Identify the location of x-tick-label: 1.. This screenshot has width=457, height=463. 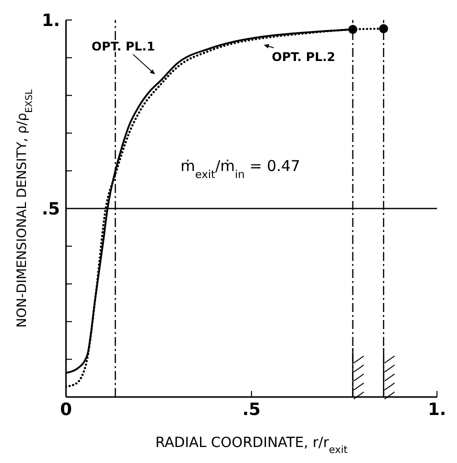
(437, 410).